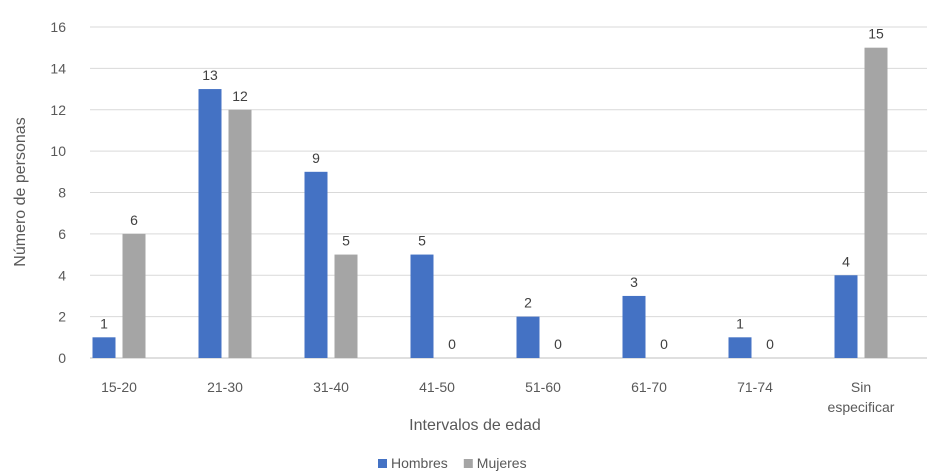 This screenshot has height=473, width=927. Describe the element at coordinates (634, 282) in the screenshot. I see `data-label: 3` at that location.